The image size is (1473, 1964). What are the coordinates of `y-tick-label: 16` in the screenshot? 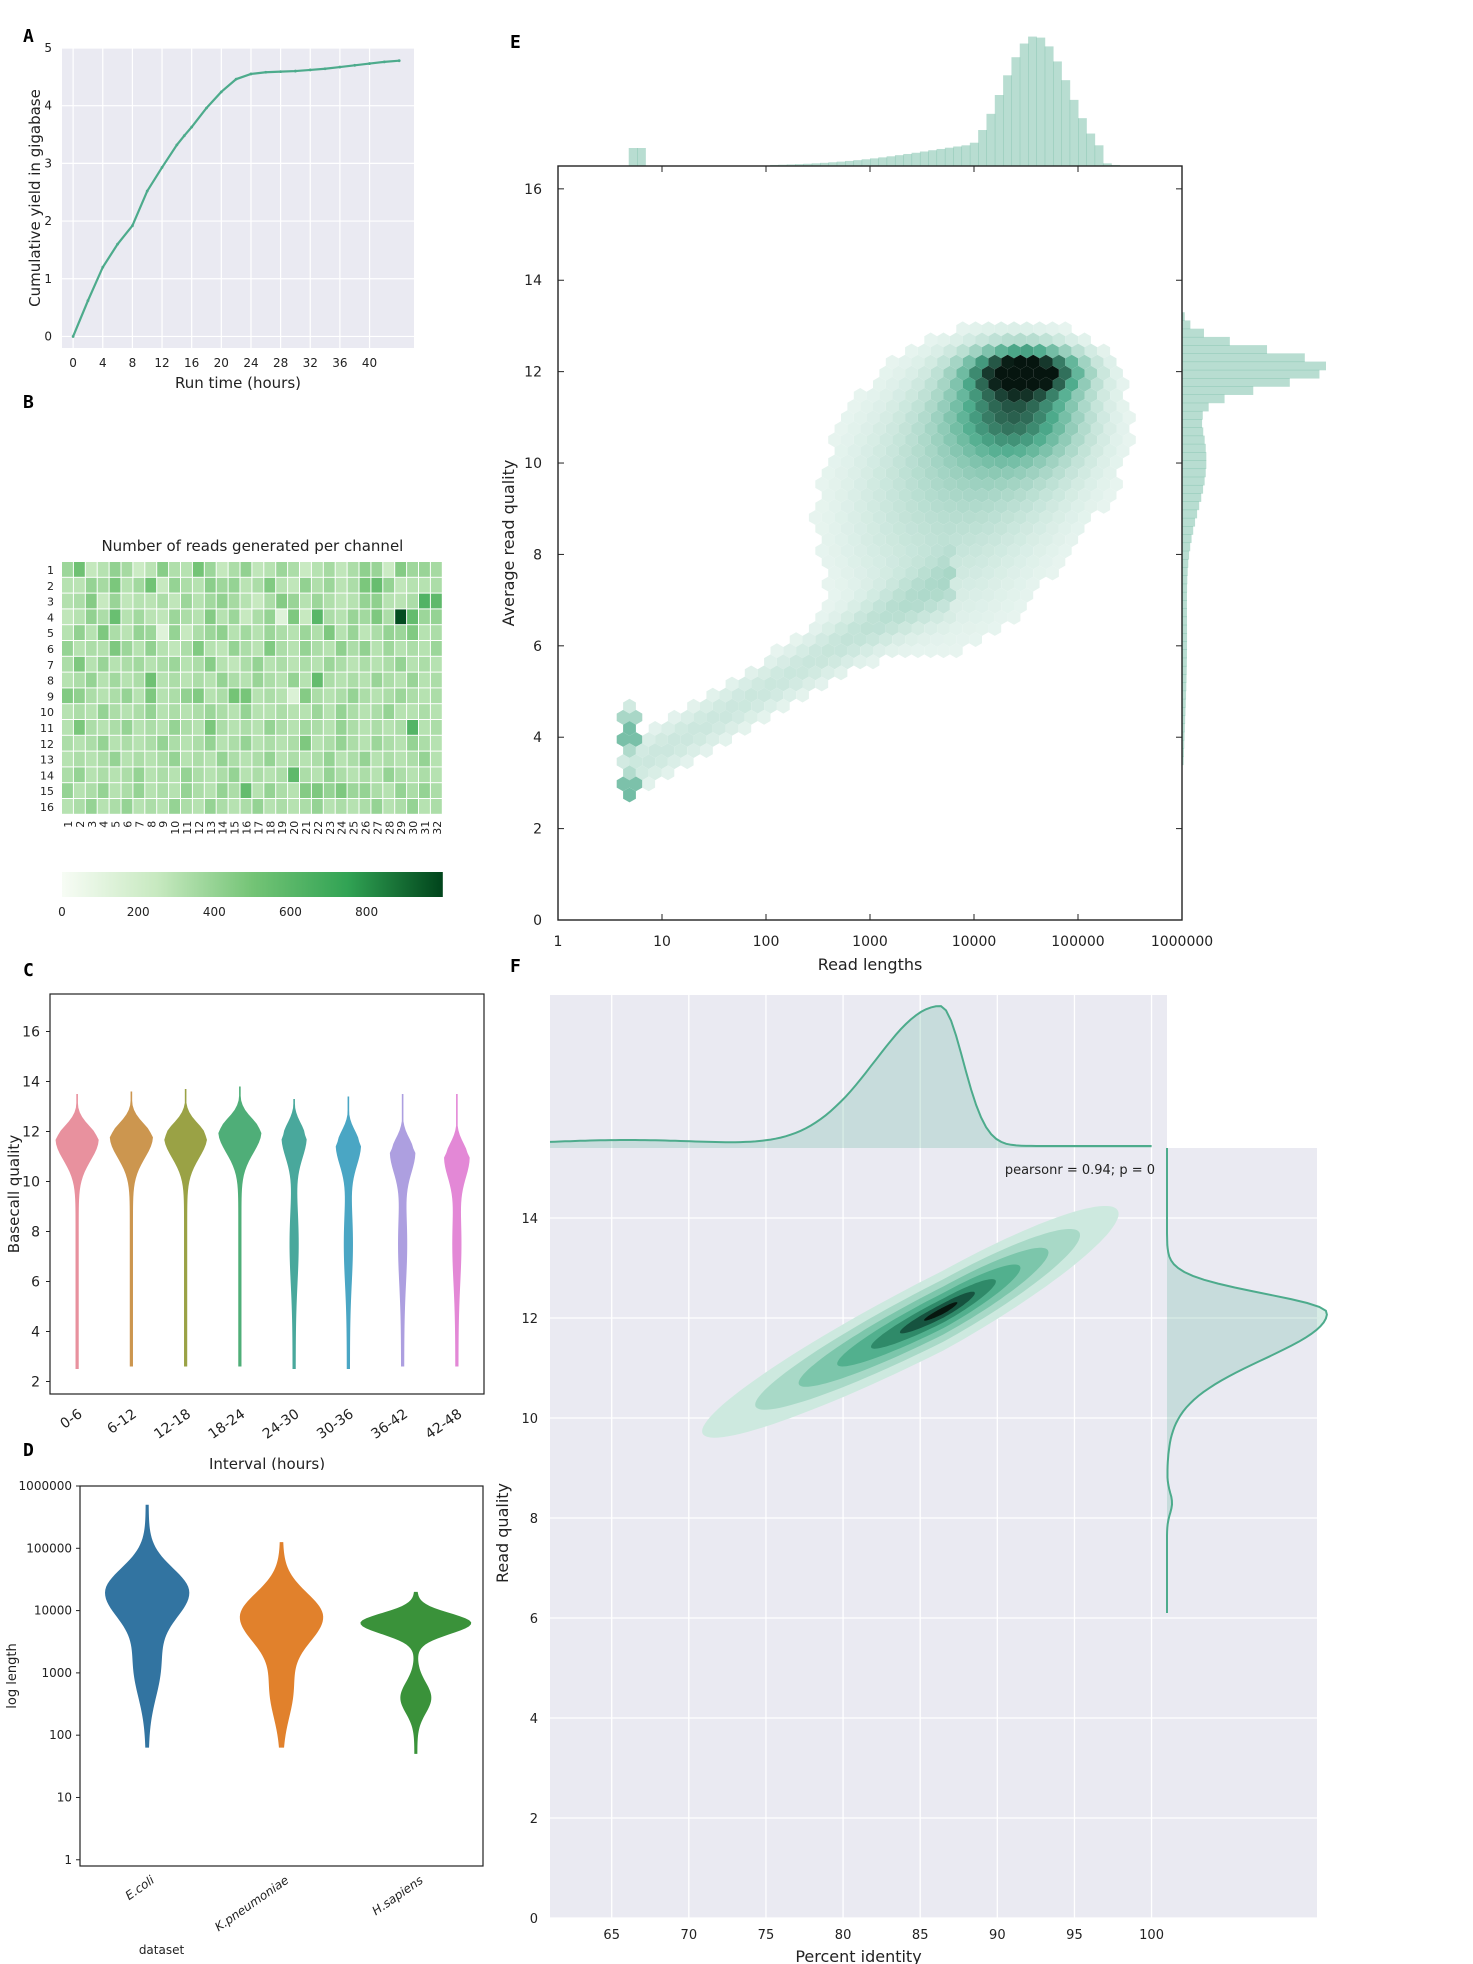 It's located at (533, 190).